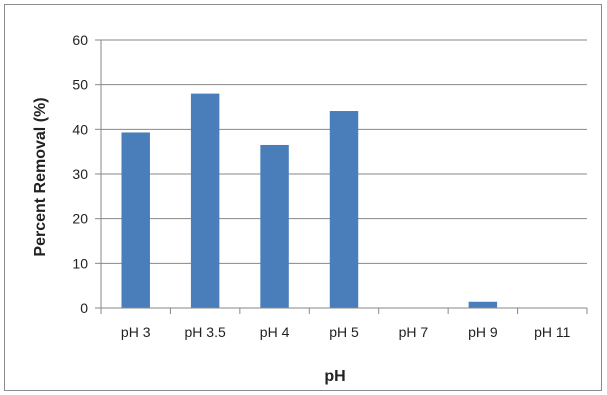 This screenshot has width=607, height=395. Describe the element at coordinates (136, 332) in the screenshot. I see `x-tick-label: pH 3` at that location.